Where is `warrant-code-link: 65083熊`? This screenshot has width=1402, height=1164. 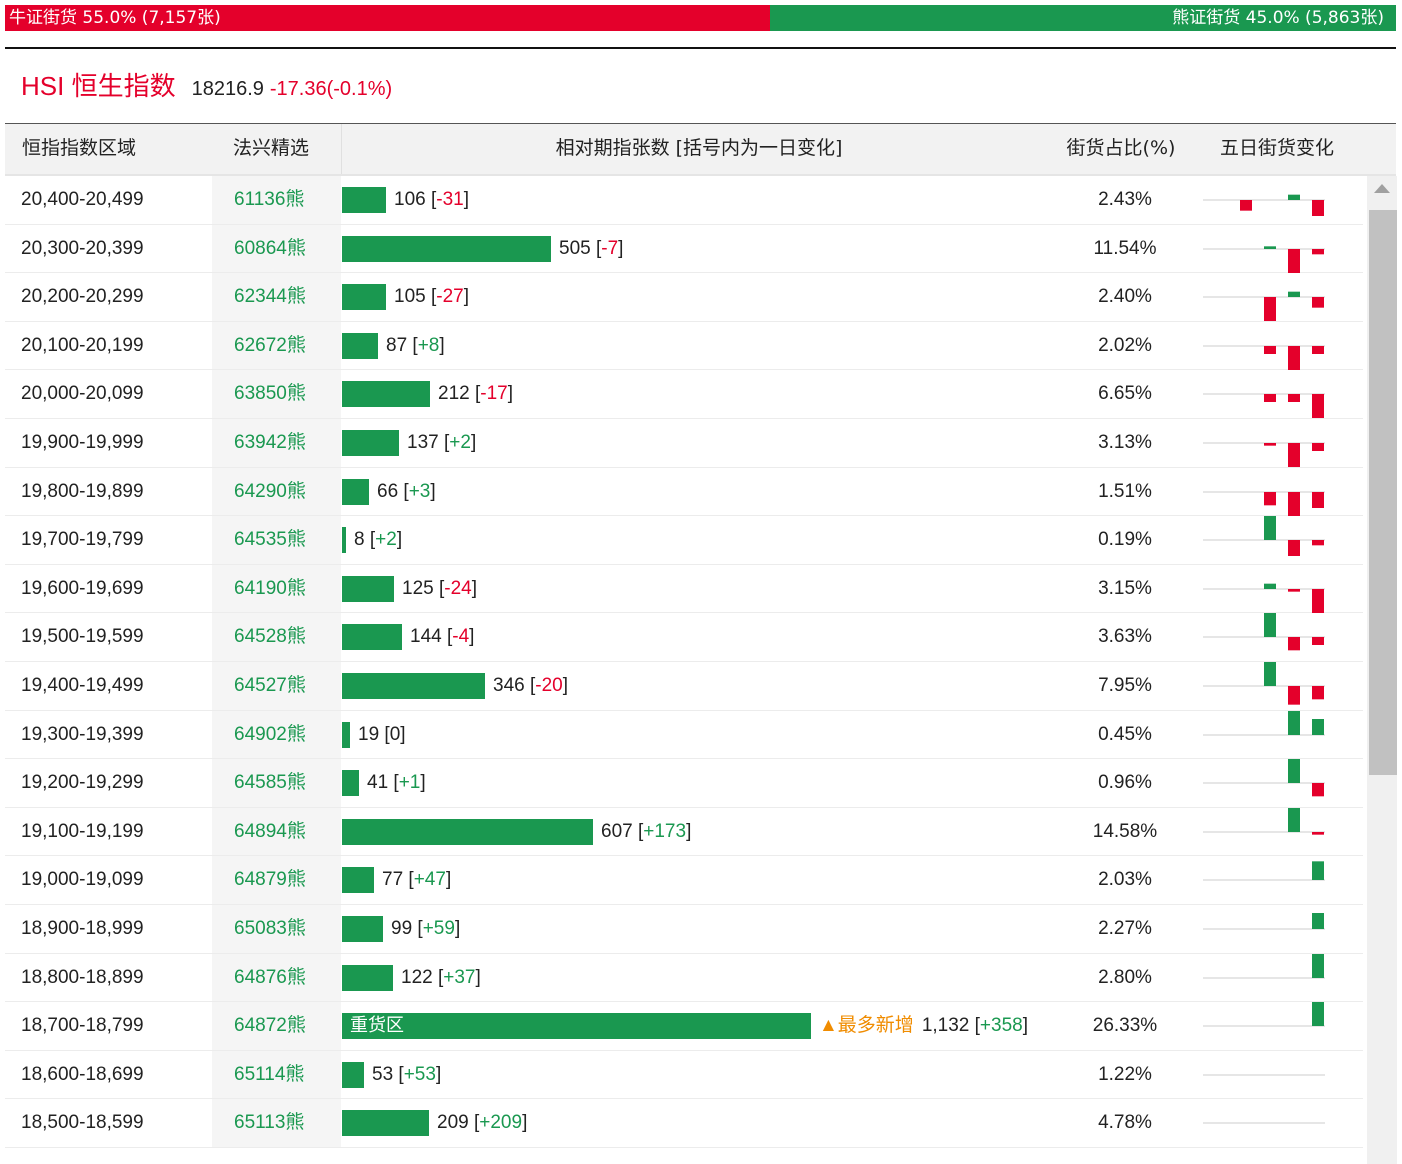
warrant-code-link: 65083熊 is located at coordinates (270, 928).